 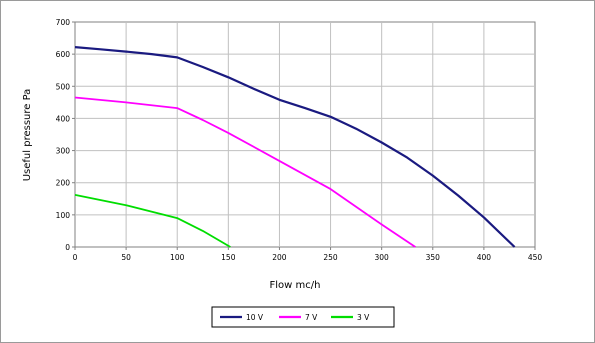 What do you see at coordinates (295, 285) in the screenshot?
I see `x-axis-label: Flow mc/h` at bounding box center [295, 285].